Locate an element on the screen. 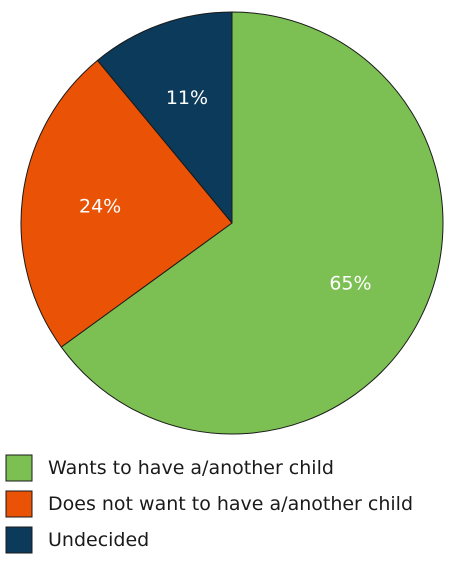 The image size is (472, 563). legend-label: Wants to have a/another child is located at coordinates (191, 468).